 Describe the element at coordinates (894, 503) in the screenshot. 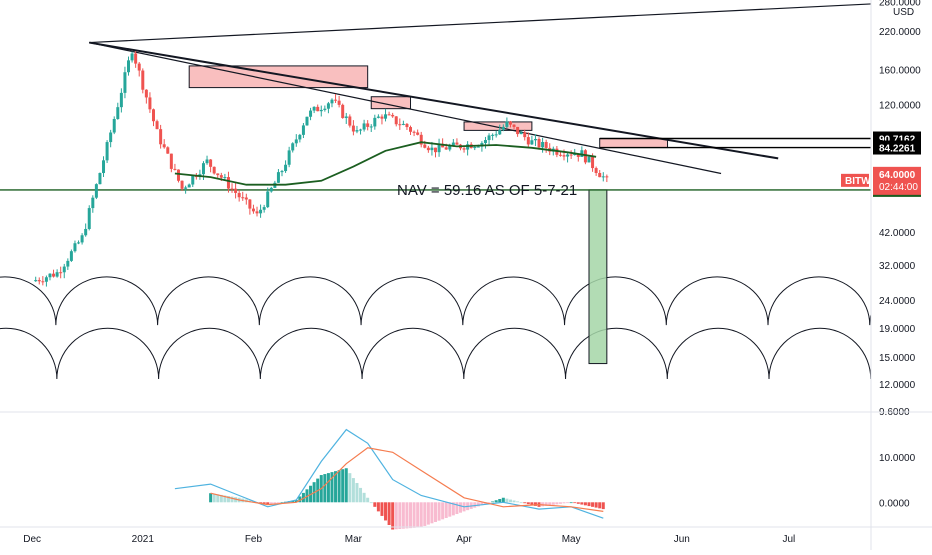

I see `macd-tick-label: 0.0000` at that location.